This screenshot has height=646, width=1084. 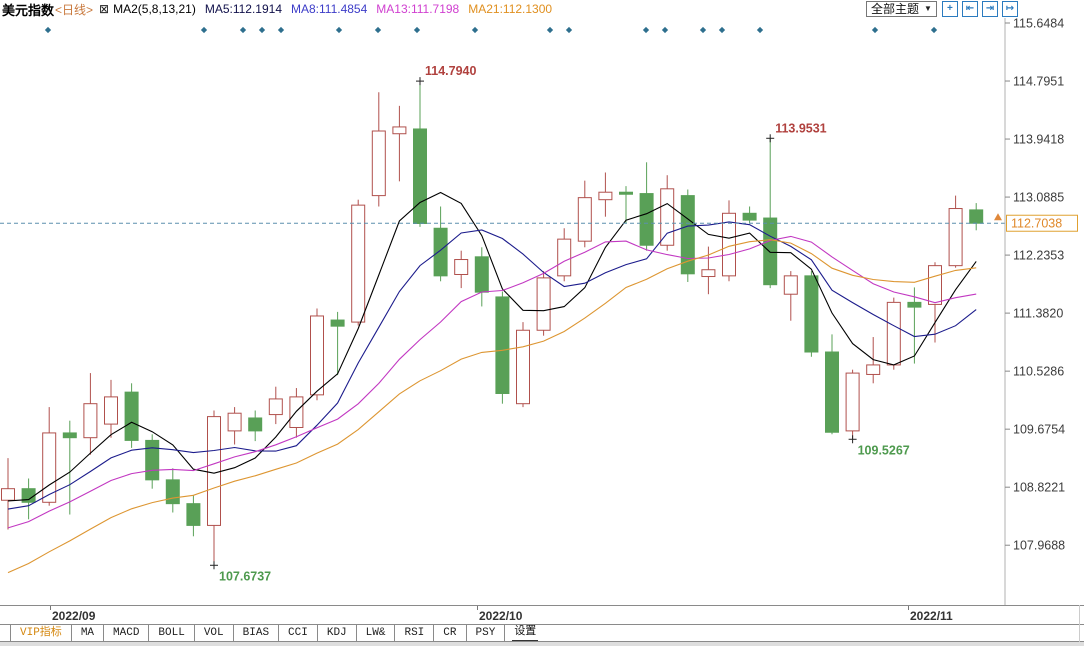 I want to click on y-axis-label: 111.3820, so click(x=1038, y=314).